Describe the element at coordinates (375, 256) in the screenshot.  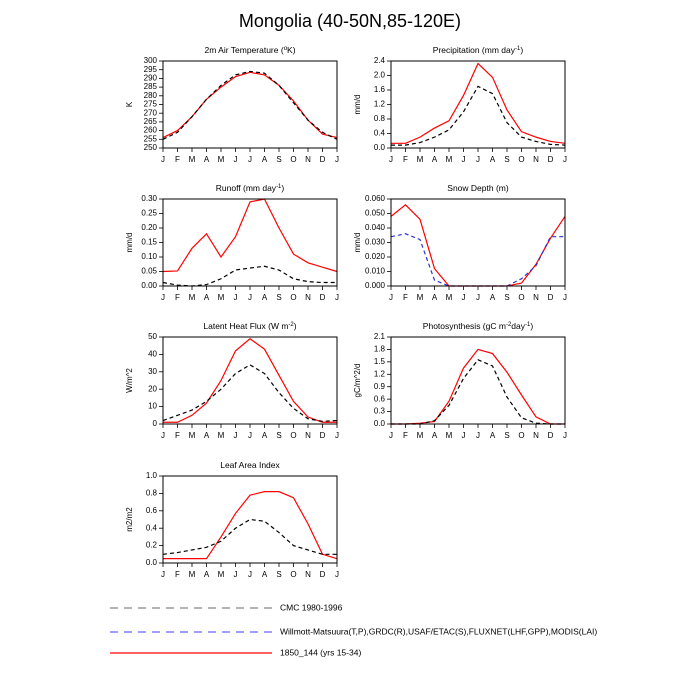
I see `y-tick-label: 0.020` at that location.